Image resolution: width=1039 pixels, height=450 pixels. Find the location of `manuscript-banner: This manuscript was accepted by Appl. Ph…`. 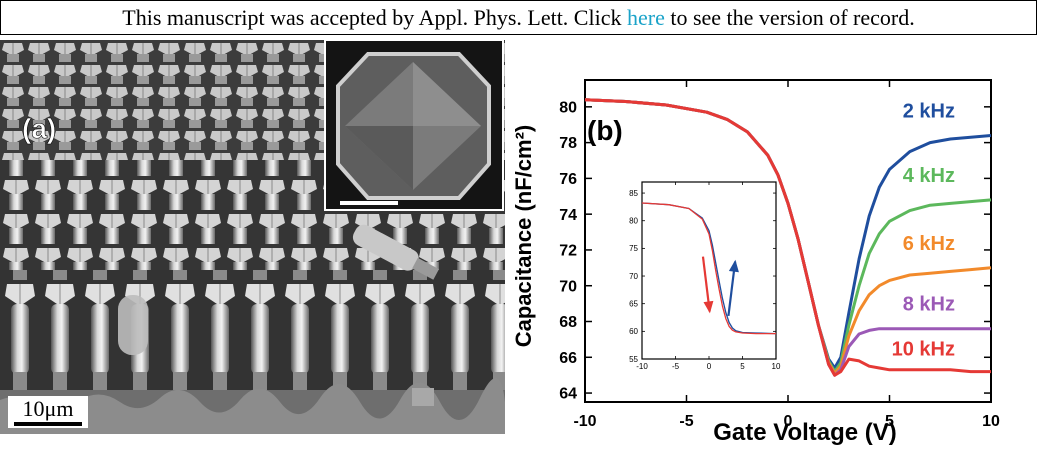

manuscript-banner: This manuscript was accepted by Appl. Ph… is located at coordinates (518, 17).